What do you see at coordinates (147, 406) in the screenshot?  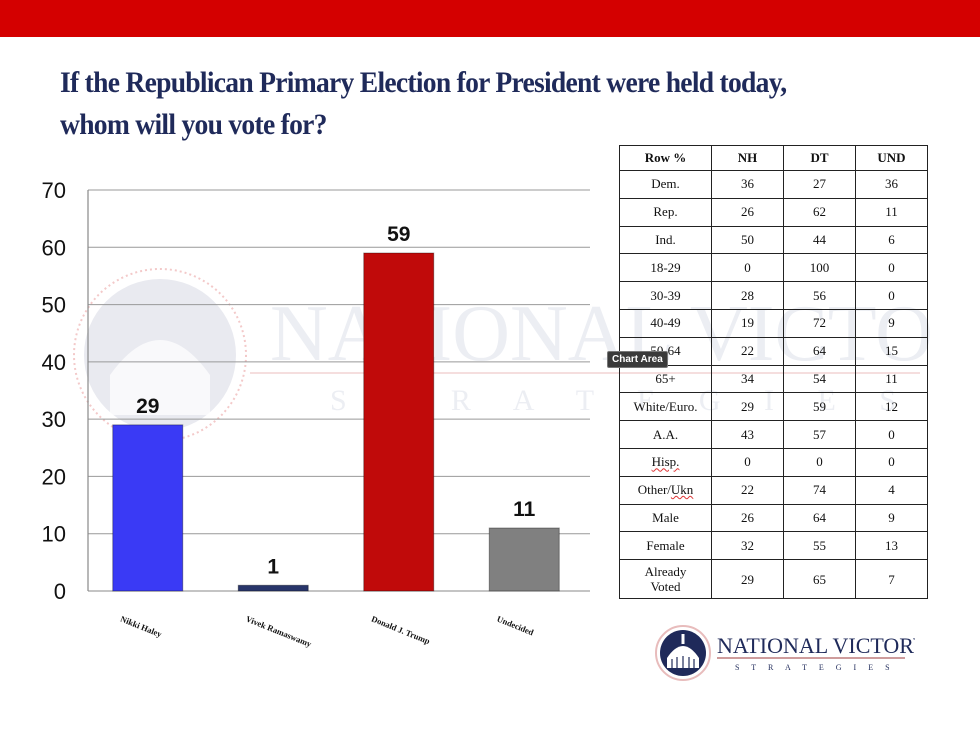 I see `data-label: 29` at bounding box center [147, 406].